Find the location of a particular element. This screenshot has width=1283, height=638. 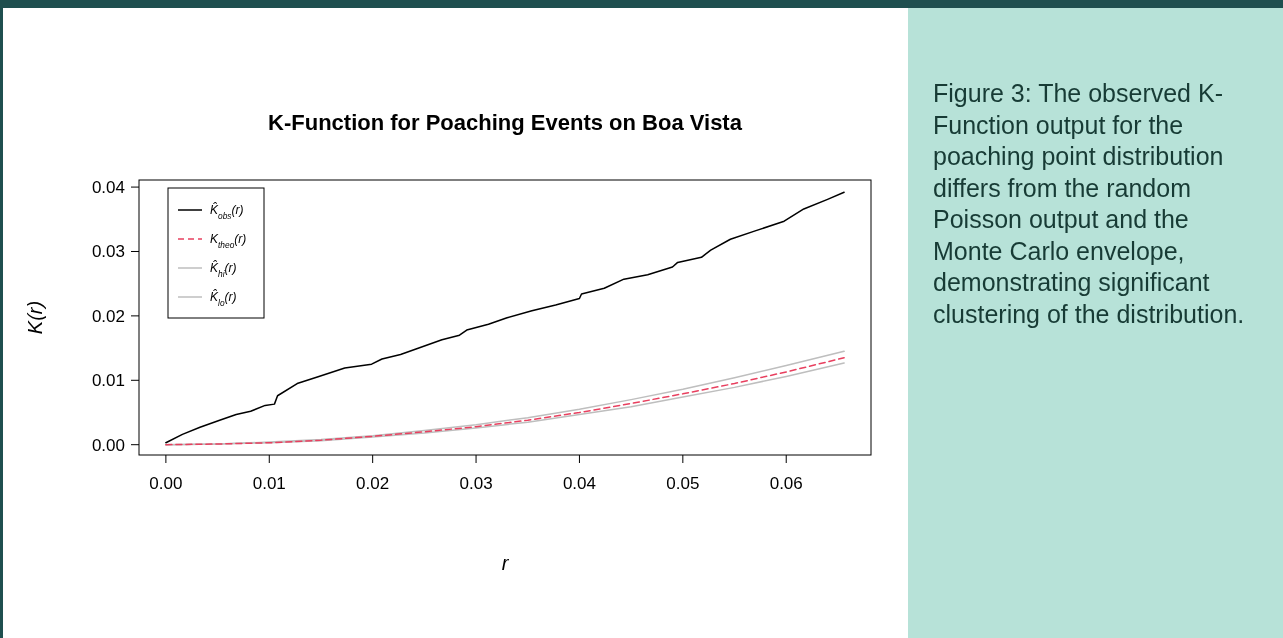

y-tick-label: 0.04 is located at coordinates (108, 188).